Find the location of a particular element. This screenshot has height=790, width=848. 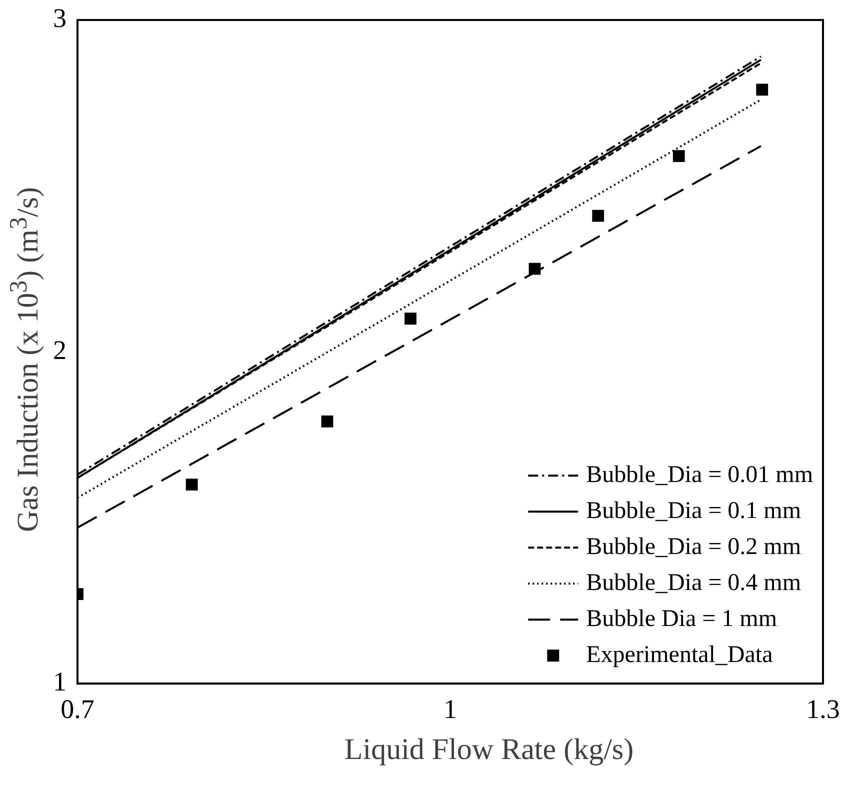

legend-label: Bubble_Dia = 0.4 mm is located at coordinates (694, 583).